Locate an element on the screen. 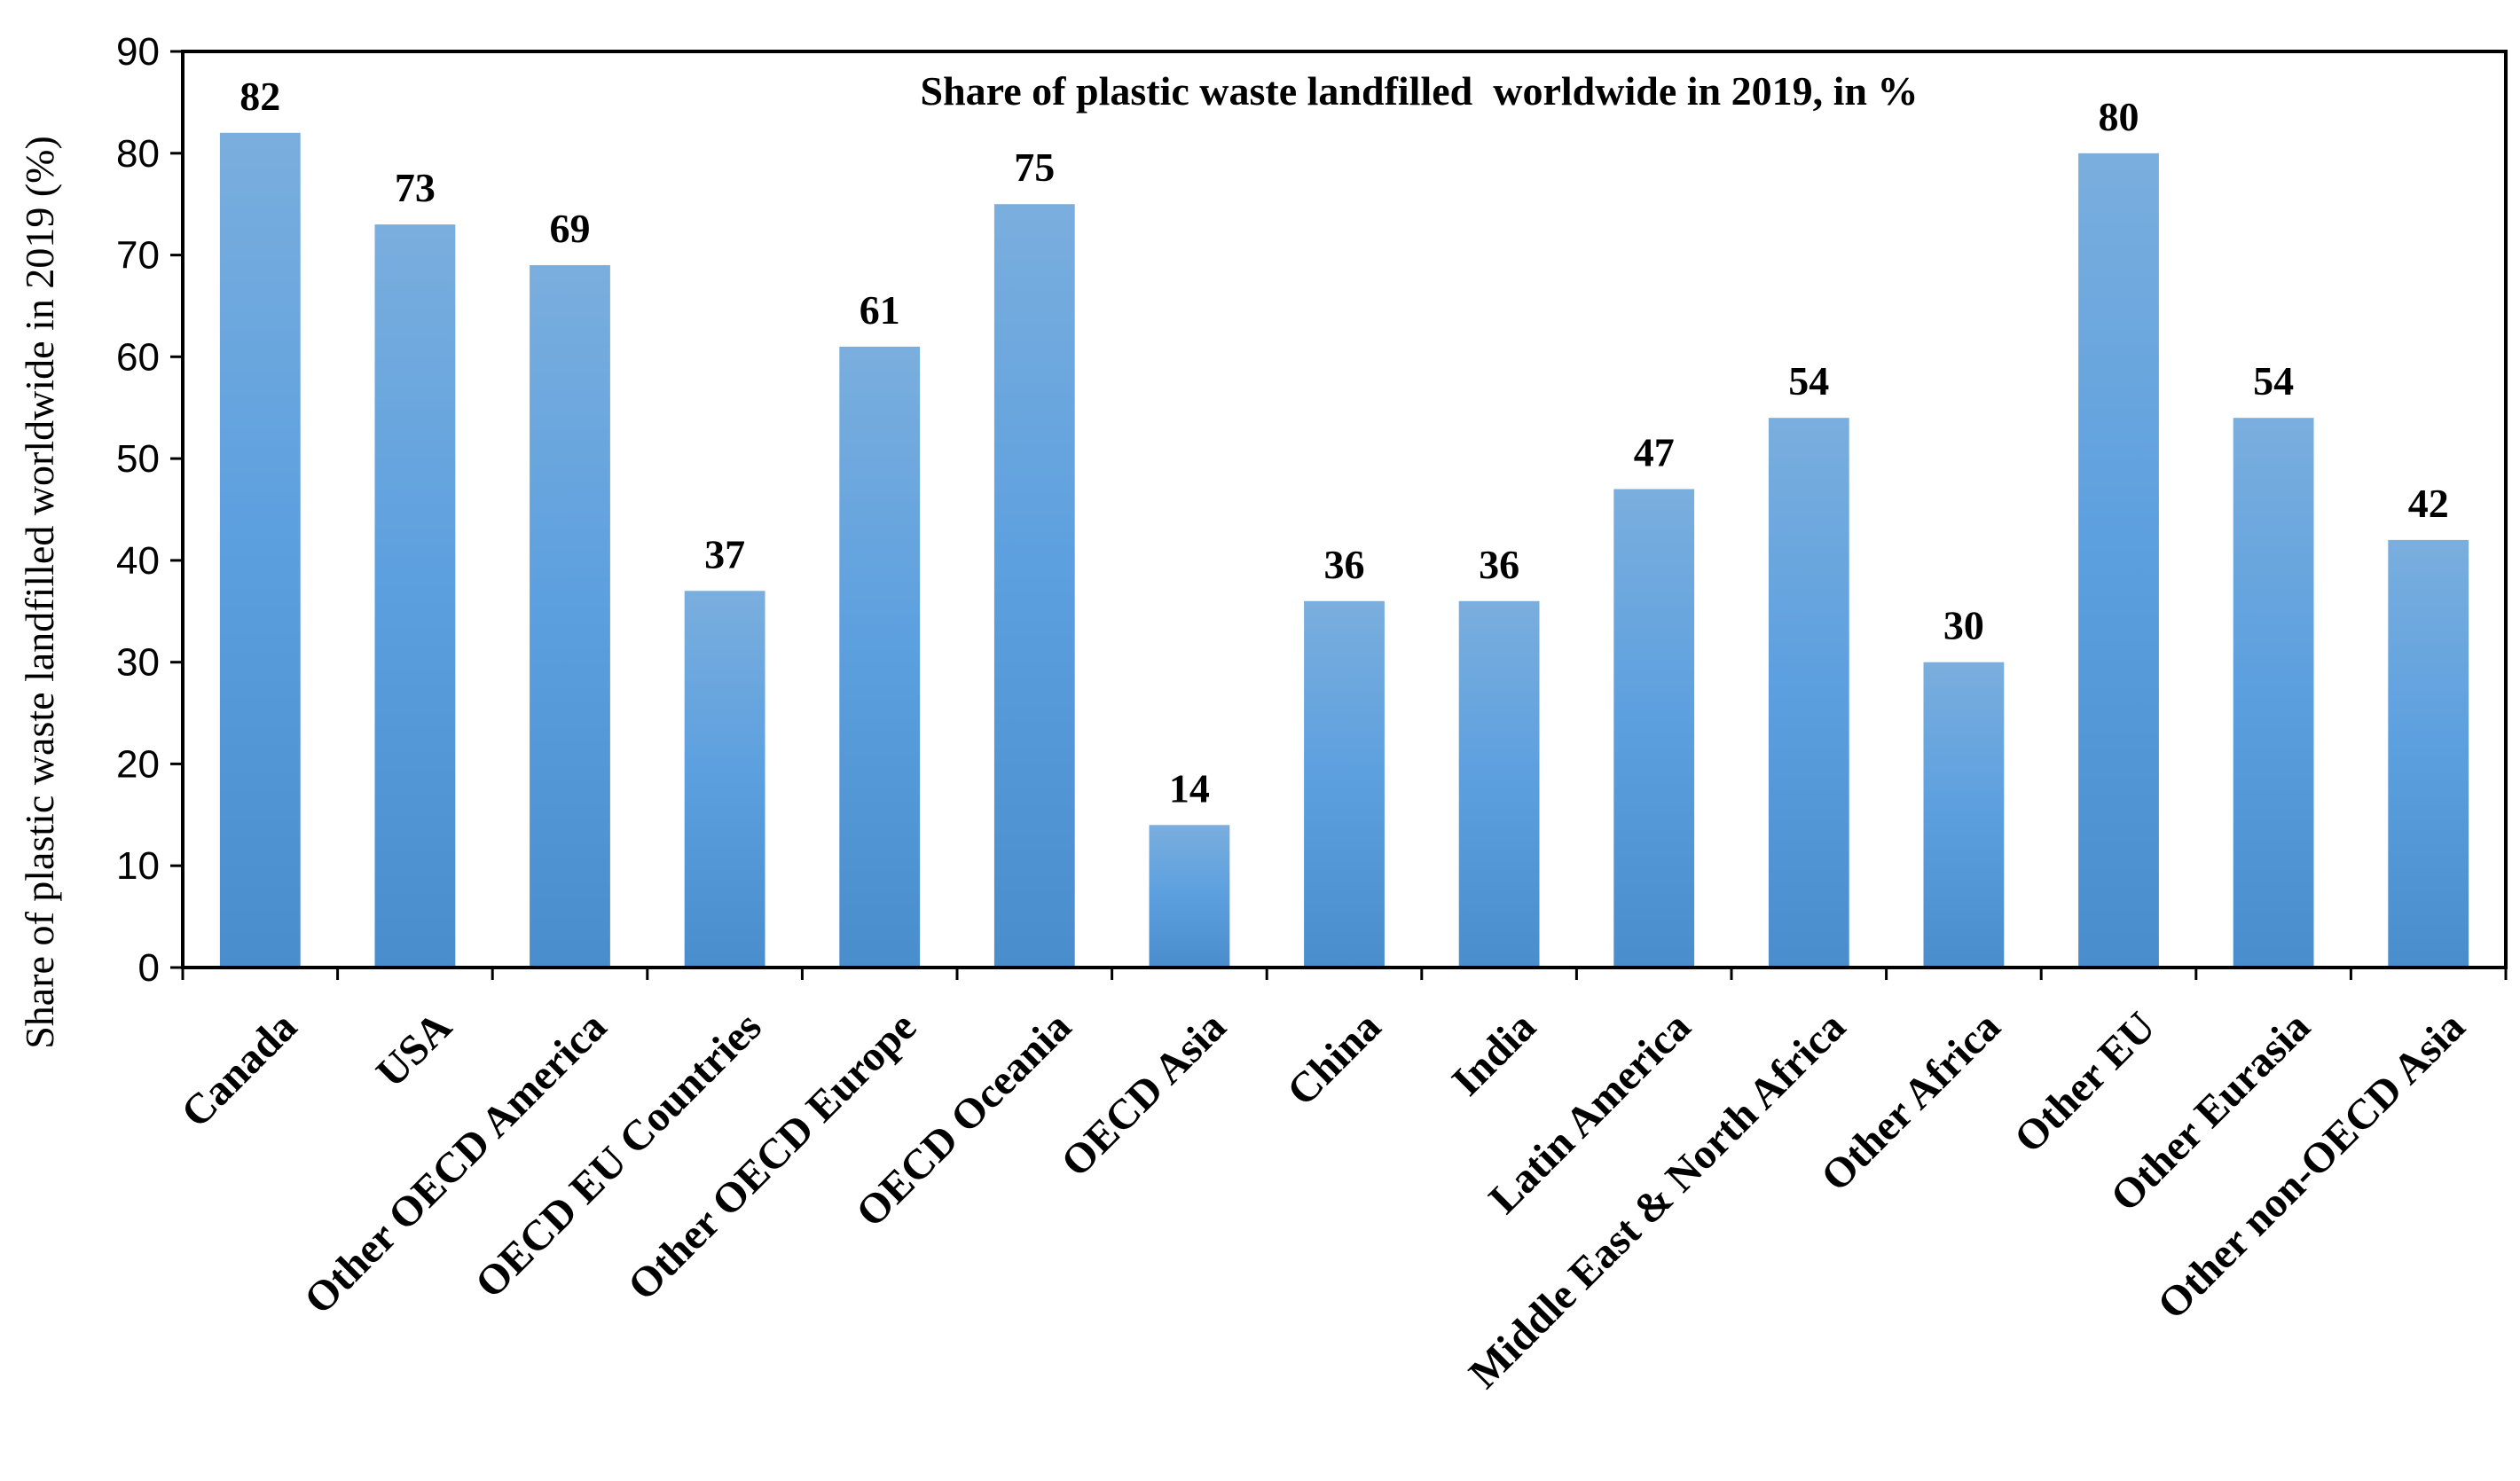 The width and height of the screenshot is (2520, 1481). value-label-0: 82 is located at coordinates (259, 96).